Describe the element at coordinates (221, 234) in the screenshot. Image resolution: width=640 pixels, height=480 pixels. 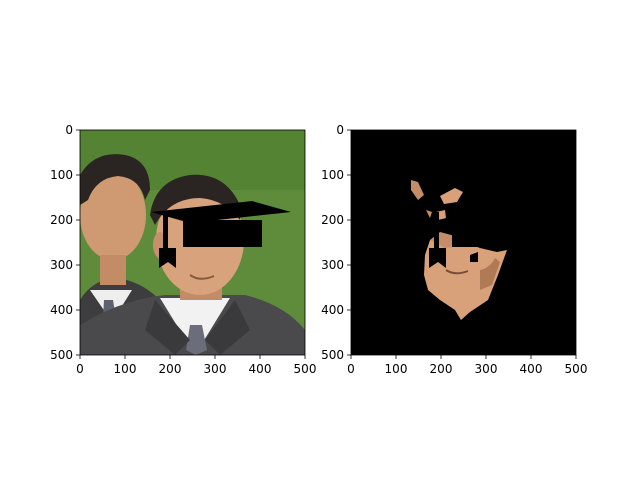
I see `graduation-cap` at that location.